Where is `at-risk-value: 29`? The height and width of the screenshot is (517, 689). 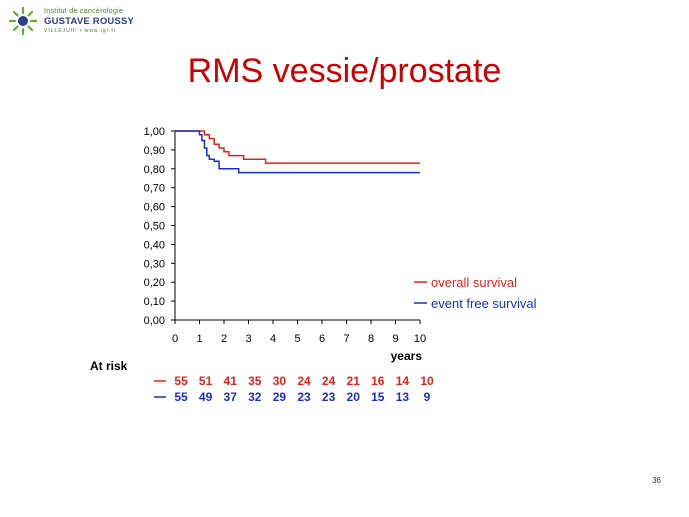
at-risk-value: 29 is located at coordinates (280, 397).